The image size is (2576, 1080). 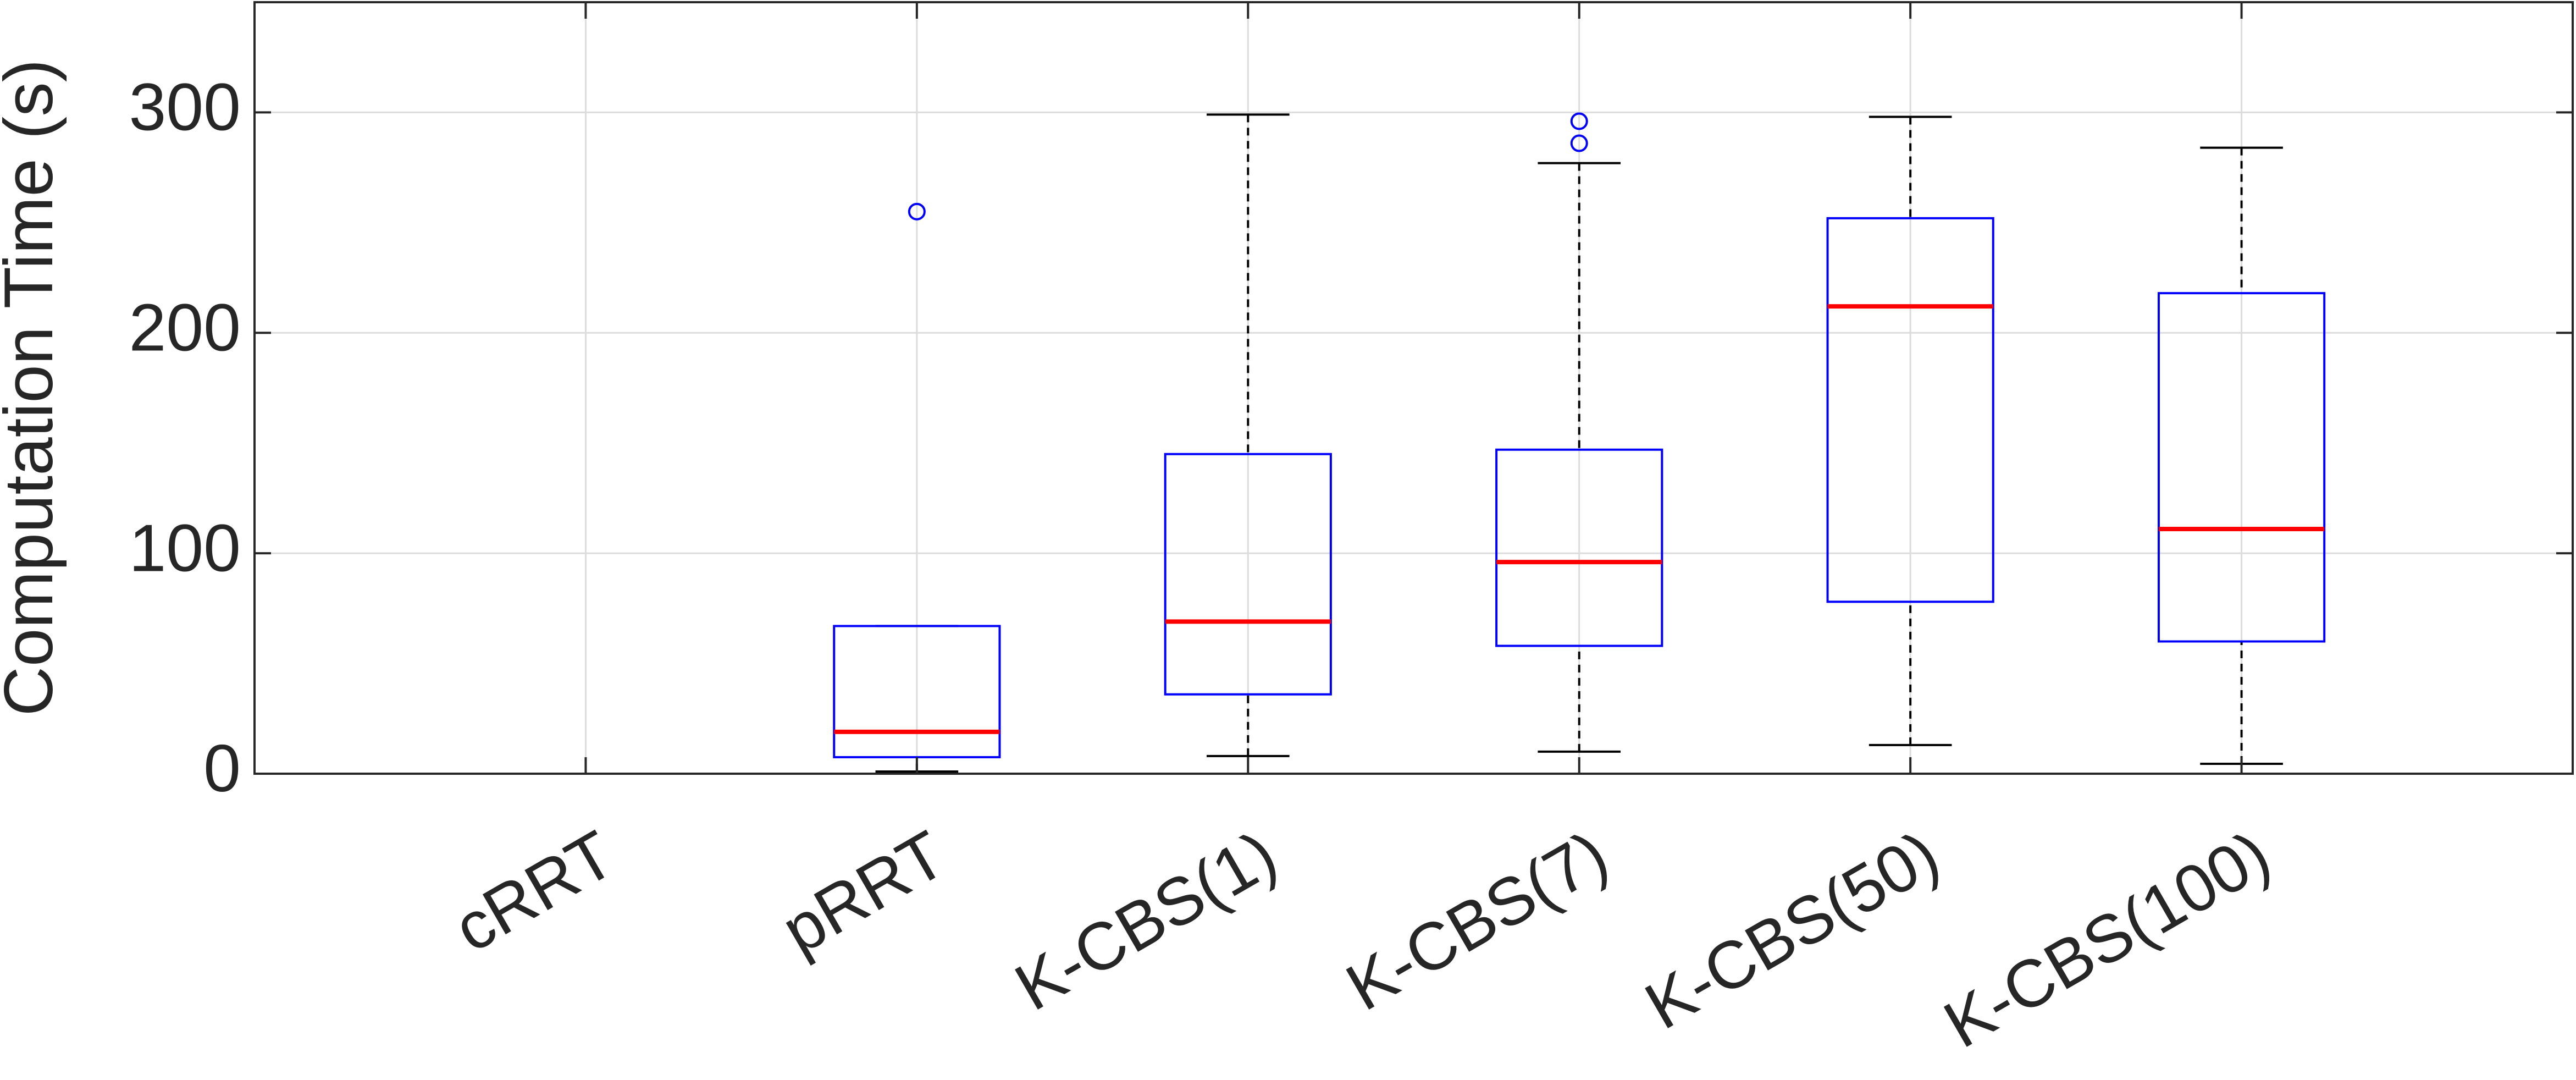 I want to click on x-tick-label: cRRT, so click(x=533, y=892).